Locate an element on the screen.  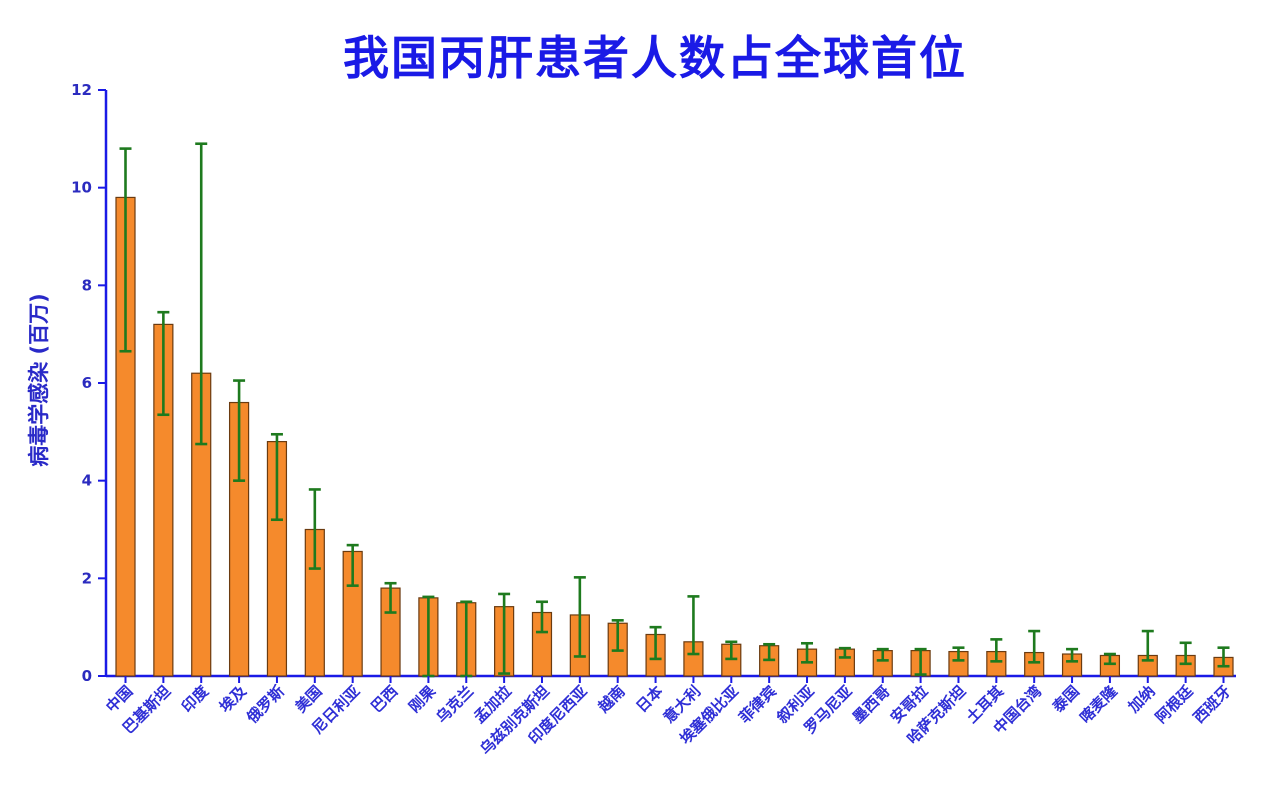
x-category-label: 西班牙 is located at coordinates (1212, 704).